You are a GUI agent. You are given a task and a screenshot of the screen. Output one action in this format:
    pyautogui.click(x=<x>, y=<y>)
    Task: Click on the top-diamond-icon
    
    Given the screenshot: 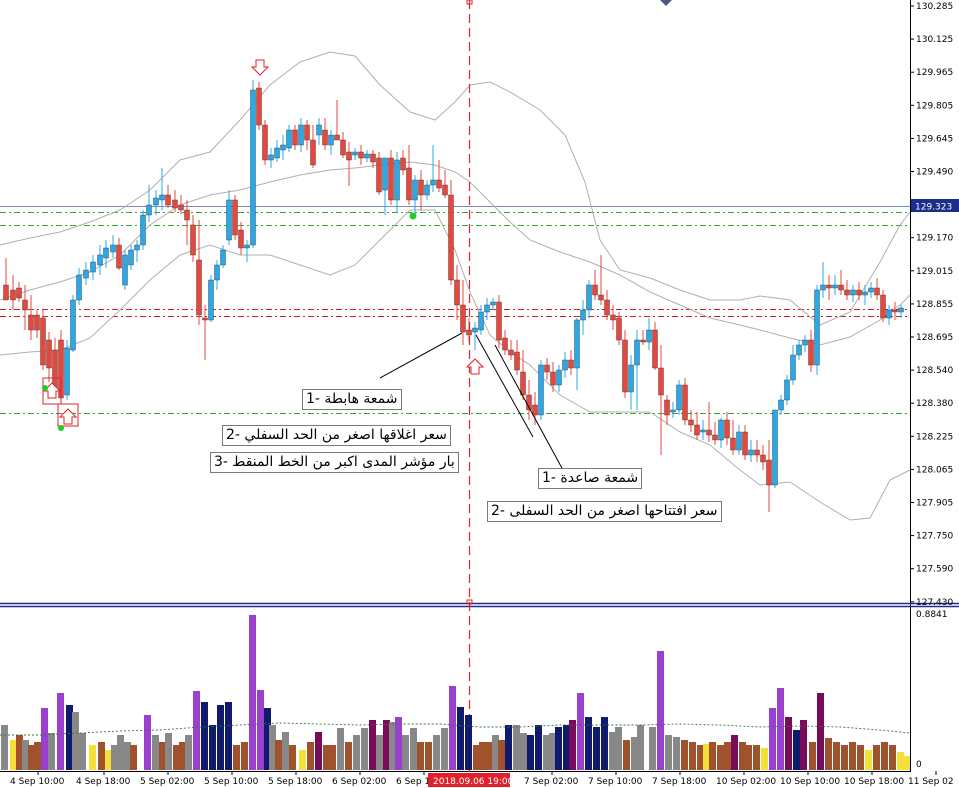 What is the action you would take?
    pyautogui.click(x=666, y=3)
    